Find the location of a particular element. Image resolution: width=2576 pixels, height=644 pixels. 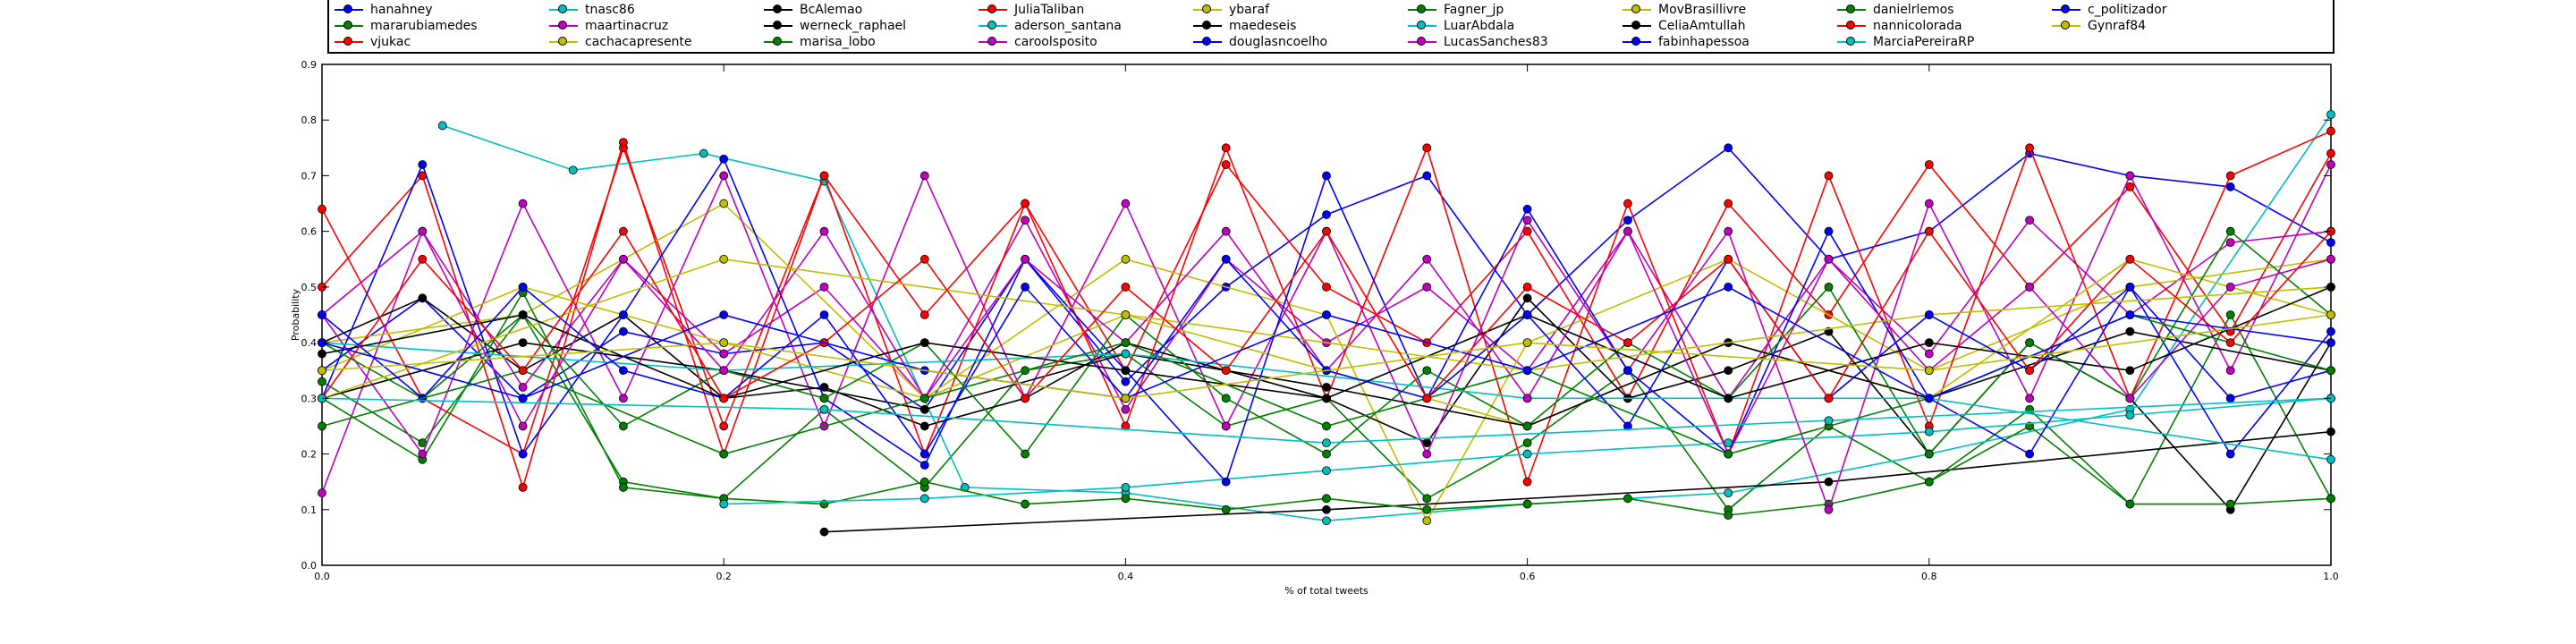

legend-label: LucasSanches83 is located at coordinates (1496, 42).